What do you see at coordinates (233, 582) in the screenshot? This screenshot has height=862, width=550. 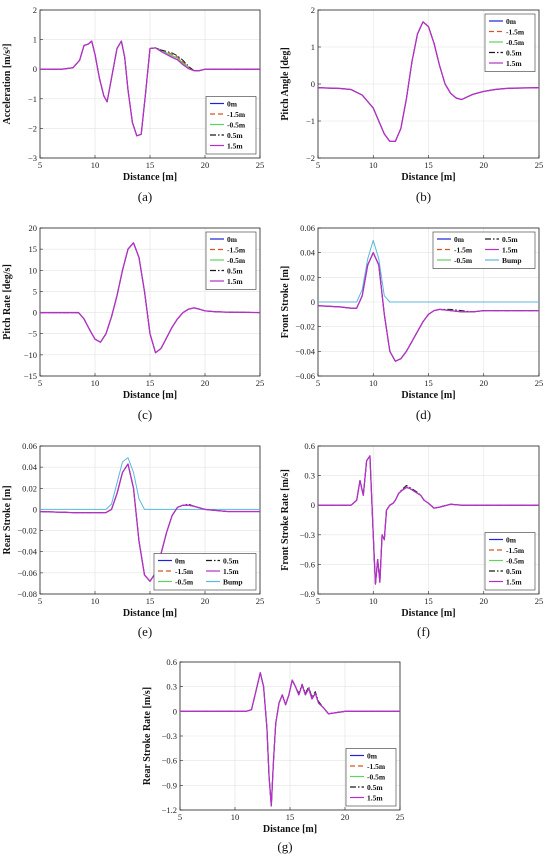 I see `legend-label: Bump` at bounding box center [233, 582].